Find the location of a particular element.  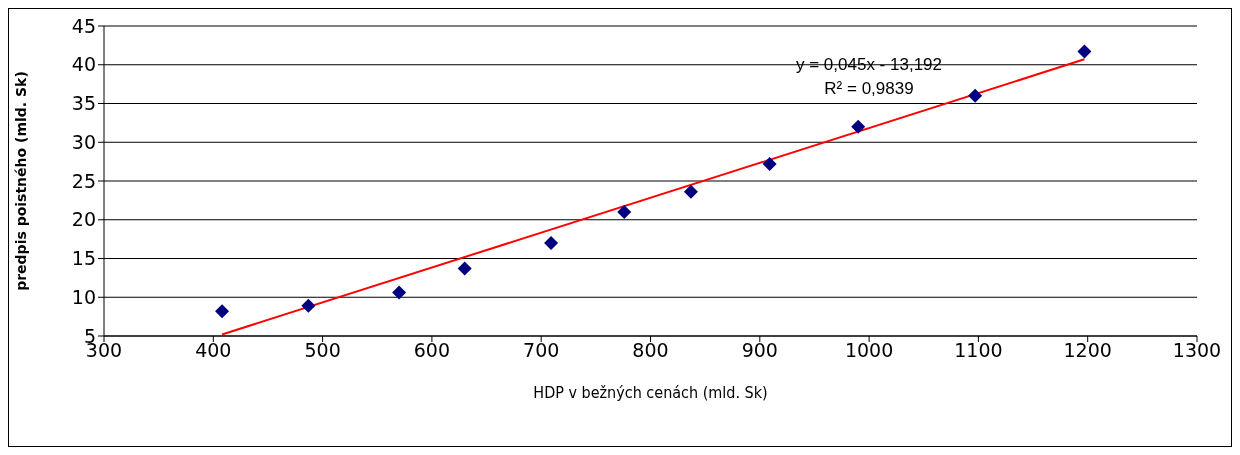

y-tick-label: 15 is located at coordinates (83, 258).